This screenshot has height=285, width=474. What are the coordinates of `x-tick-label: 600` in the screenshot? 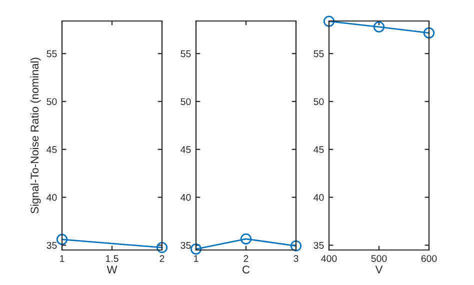 It's located at (429, 258).